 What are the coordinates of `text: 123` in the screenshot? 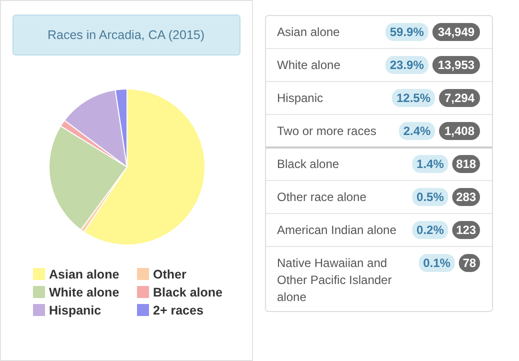 It's located at (466, 230).